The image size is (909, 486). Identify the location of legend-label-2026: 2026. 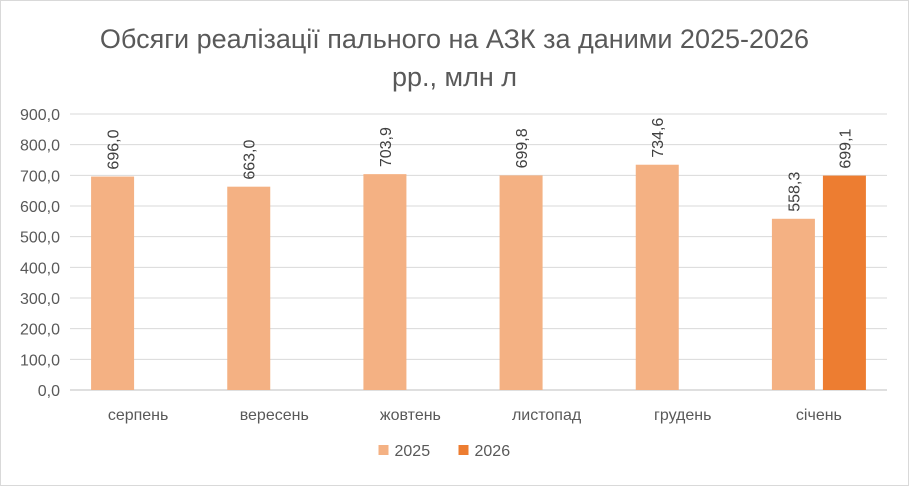
(493, 451).